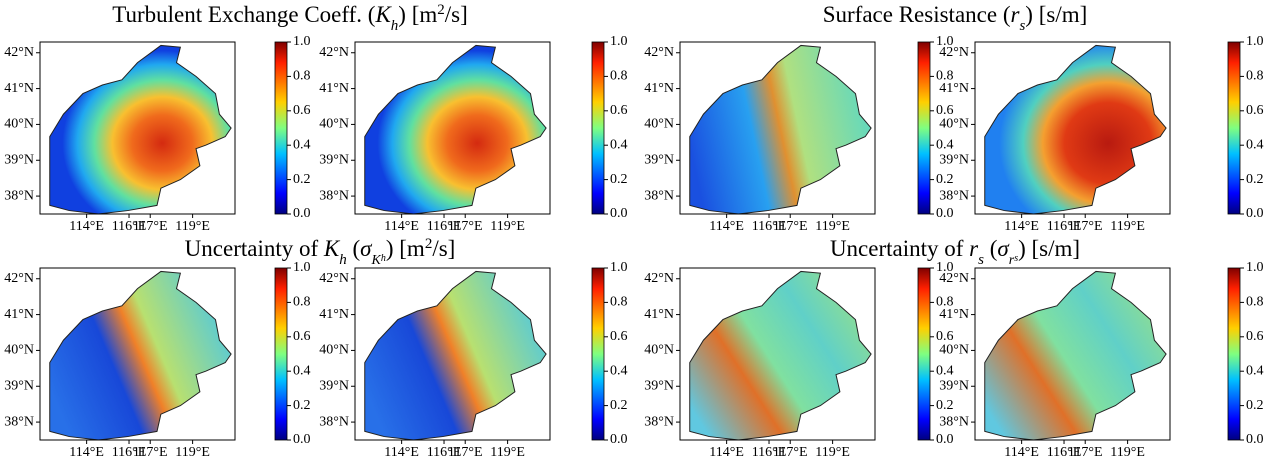 This screenshot has width=1277, height=471. I want to click on title-part: (, so click(990, 248).